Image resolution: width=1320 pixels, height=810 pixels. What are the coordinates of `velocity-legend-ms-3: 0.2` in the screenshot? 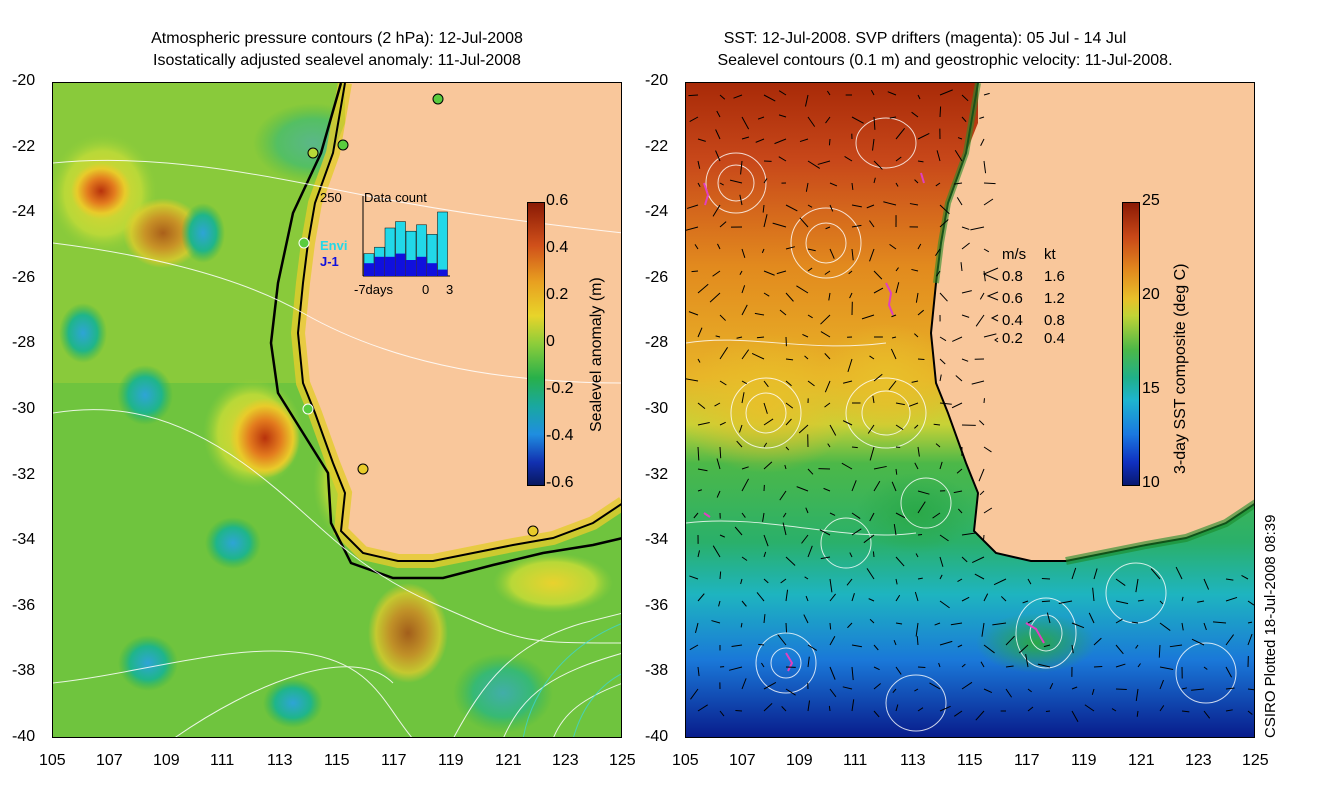 It's located at (1012, 338).